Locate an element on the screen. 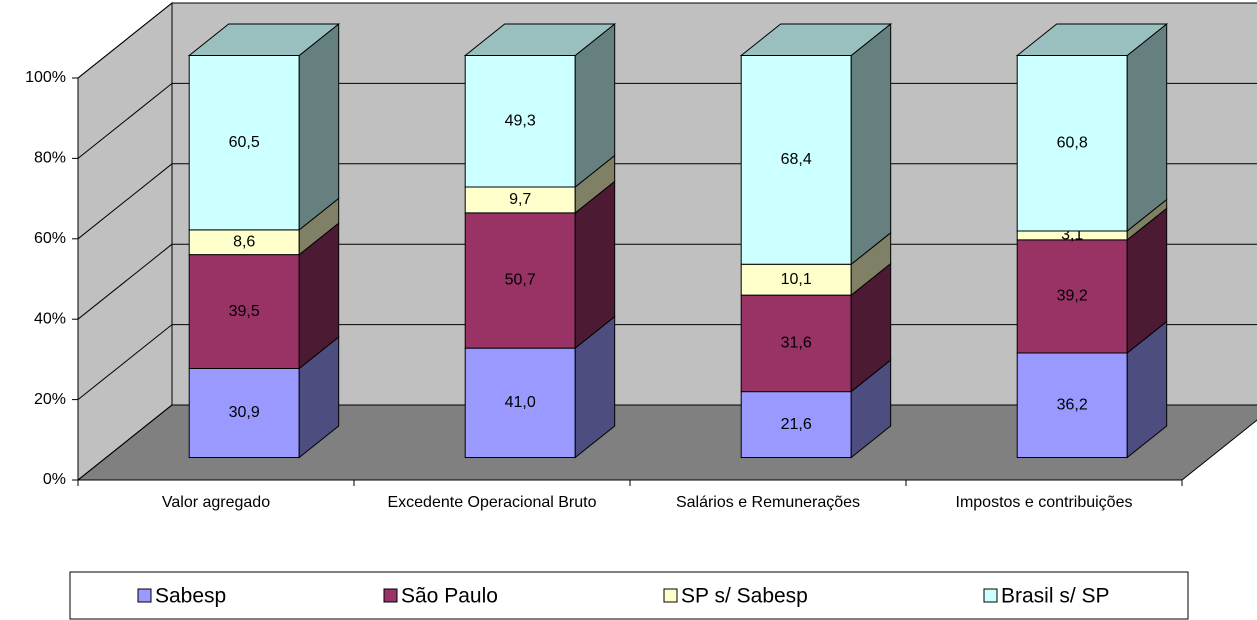  x-tick-label: Salários e Remunerações is located at coordinates (768, 502).